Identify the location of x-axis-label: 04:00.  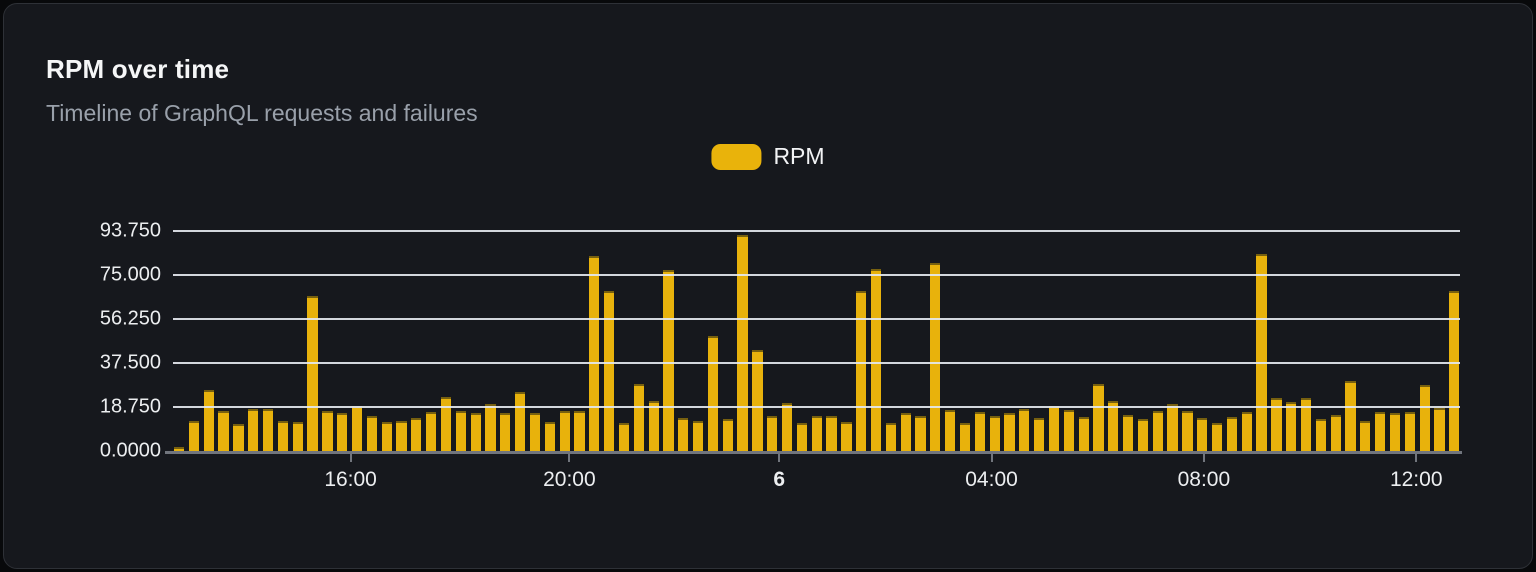
(991, 479).